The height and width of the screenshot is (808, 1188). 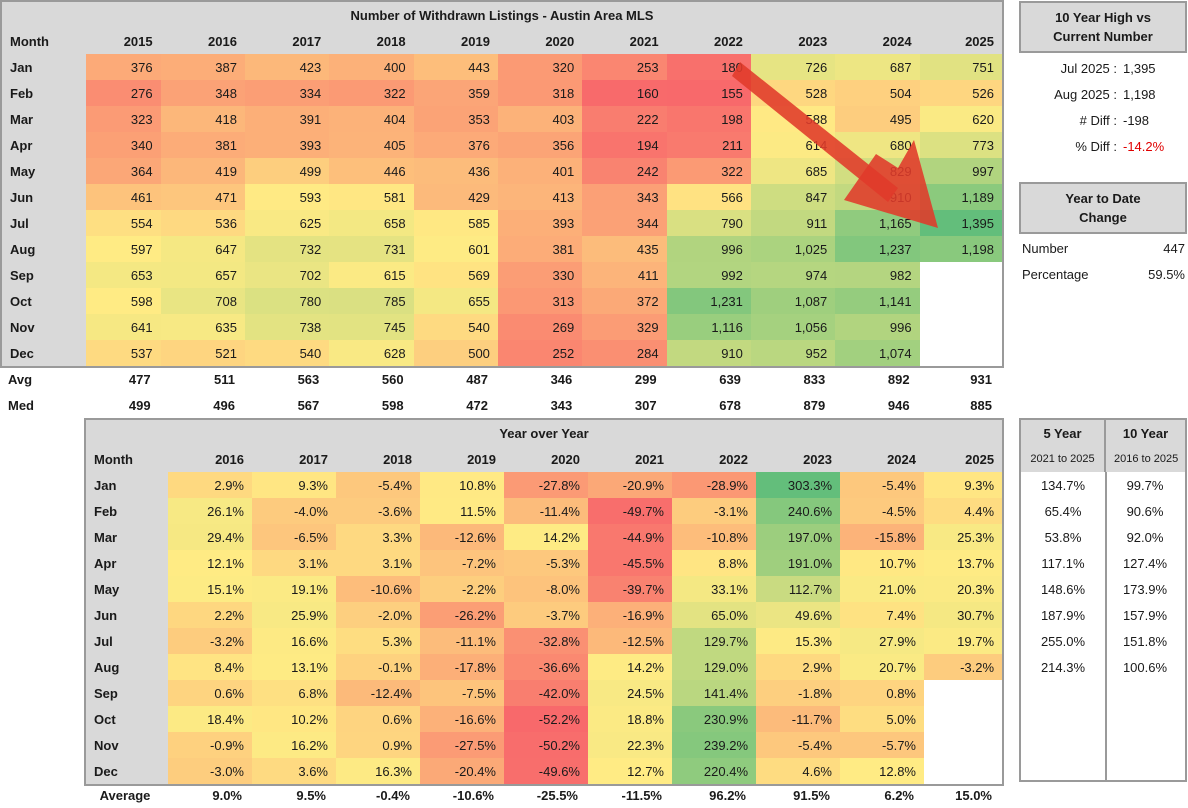 What do you see at coordinates (1145, 537) in the screenshot?
I see `ten-year-value: 92.0%` at bounding box center [1145, 537].